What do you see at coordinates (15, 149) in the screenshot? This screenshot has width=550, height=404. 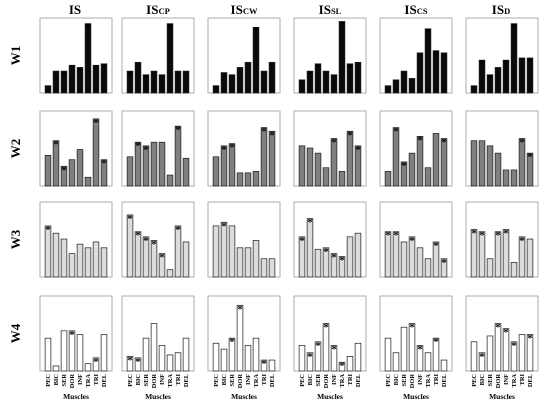 I see `row-label: W2` at bounding box center [15, 149].